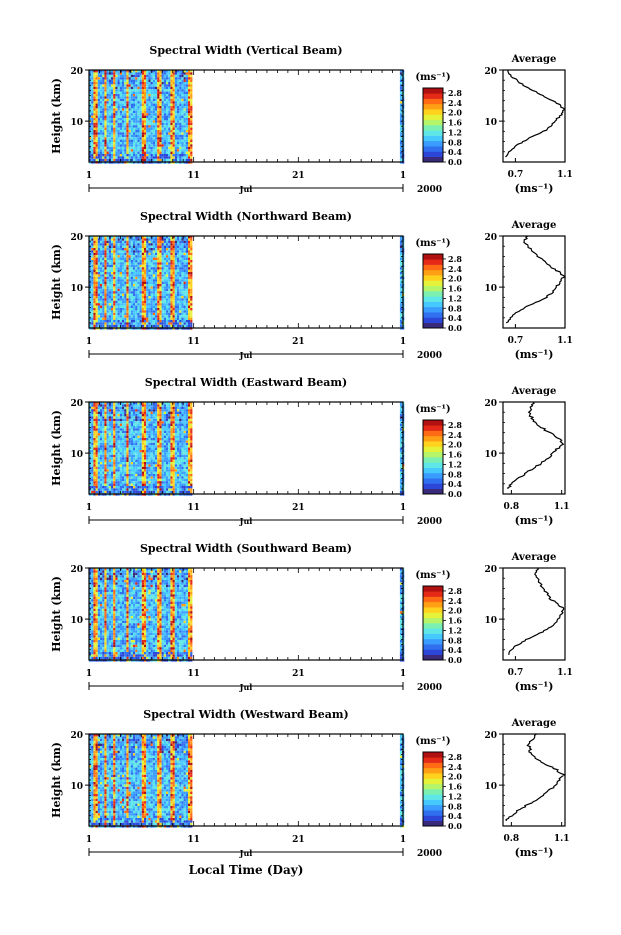 Image resolution: width=621 pixels, height=935 pixels. I want to click on y-tick-label: 10, so click(76, 289).